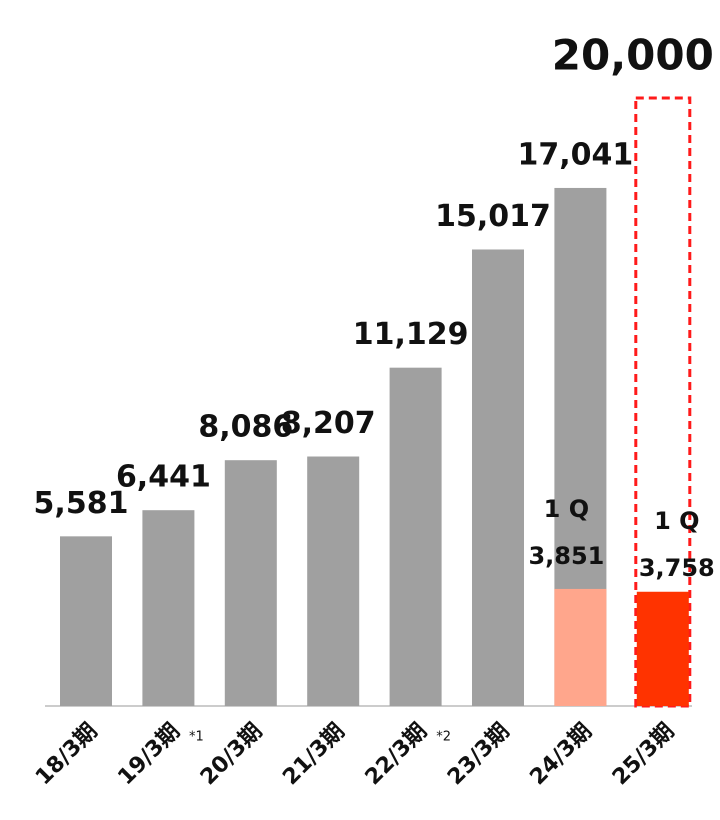 The width and height of the screenshot is (720, 820). What do you see at coordinates (478, 754) in the screenshot?
I see `x-tick-label: 23/3期` at bounding box center [478, 754].